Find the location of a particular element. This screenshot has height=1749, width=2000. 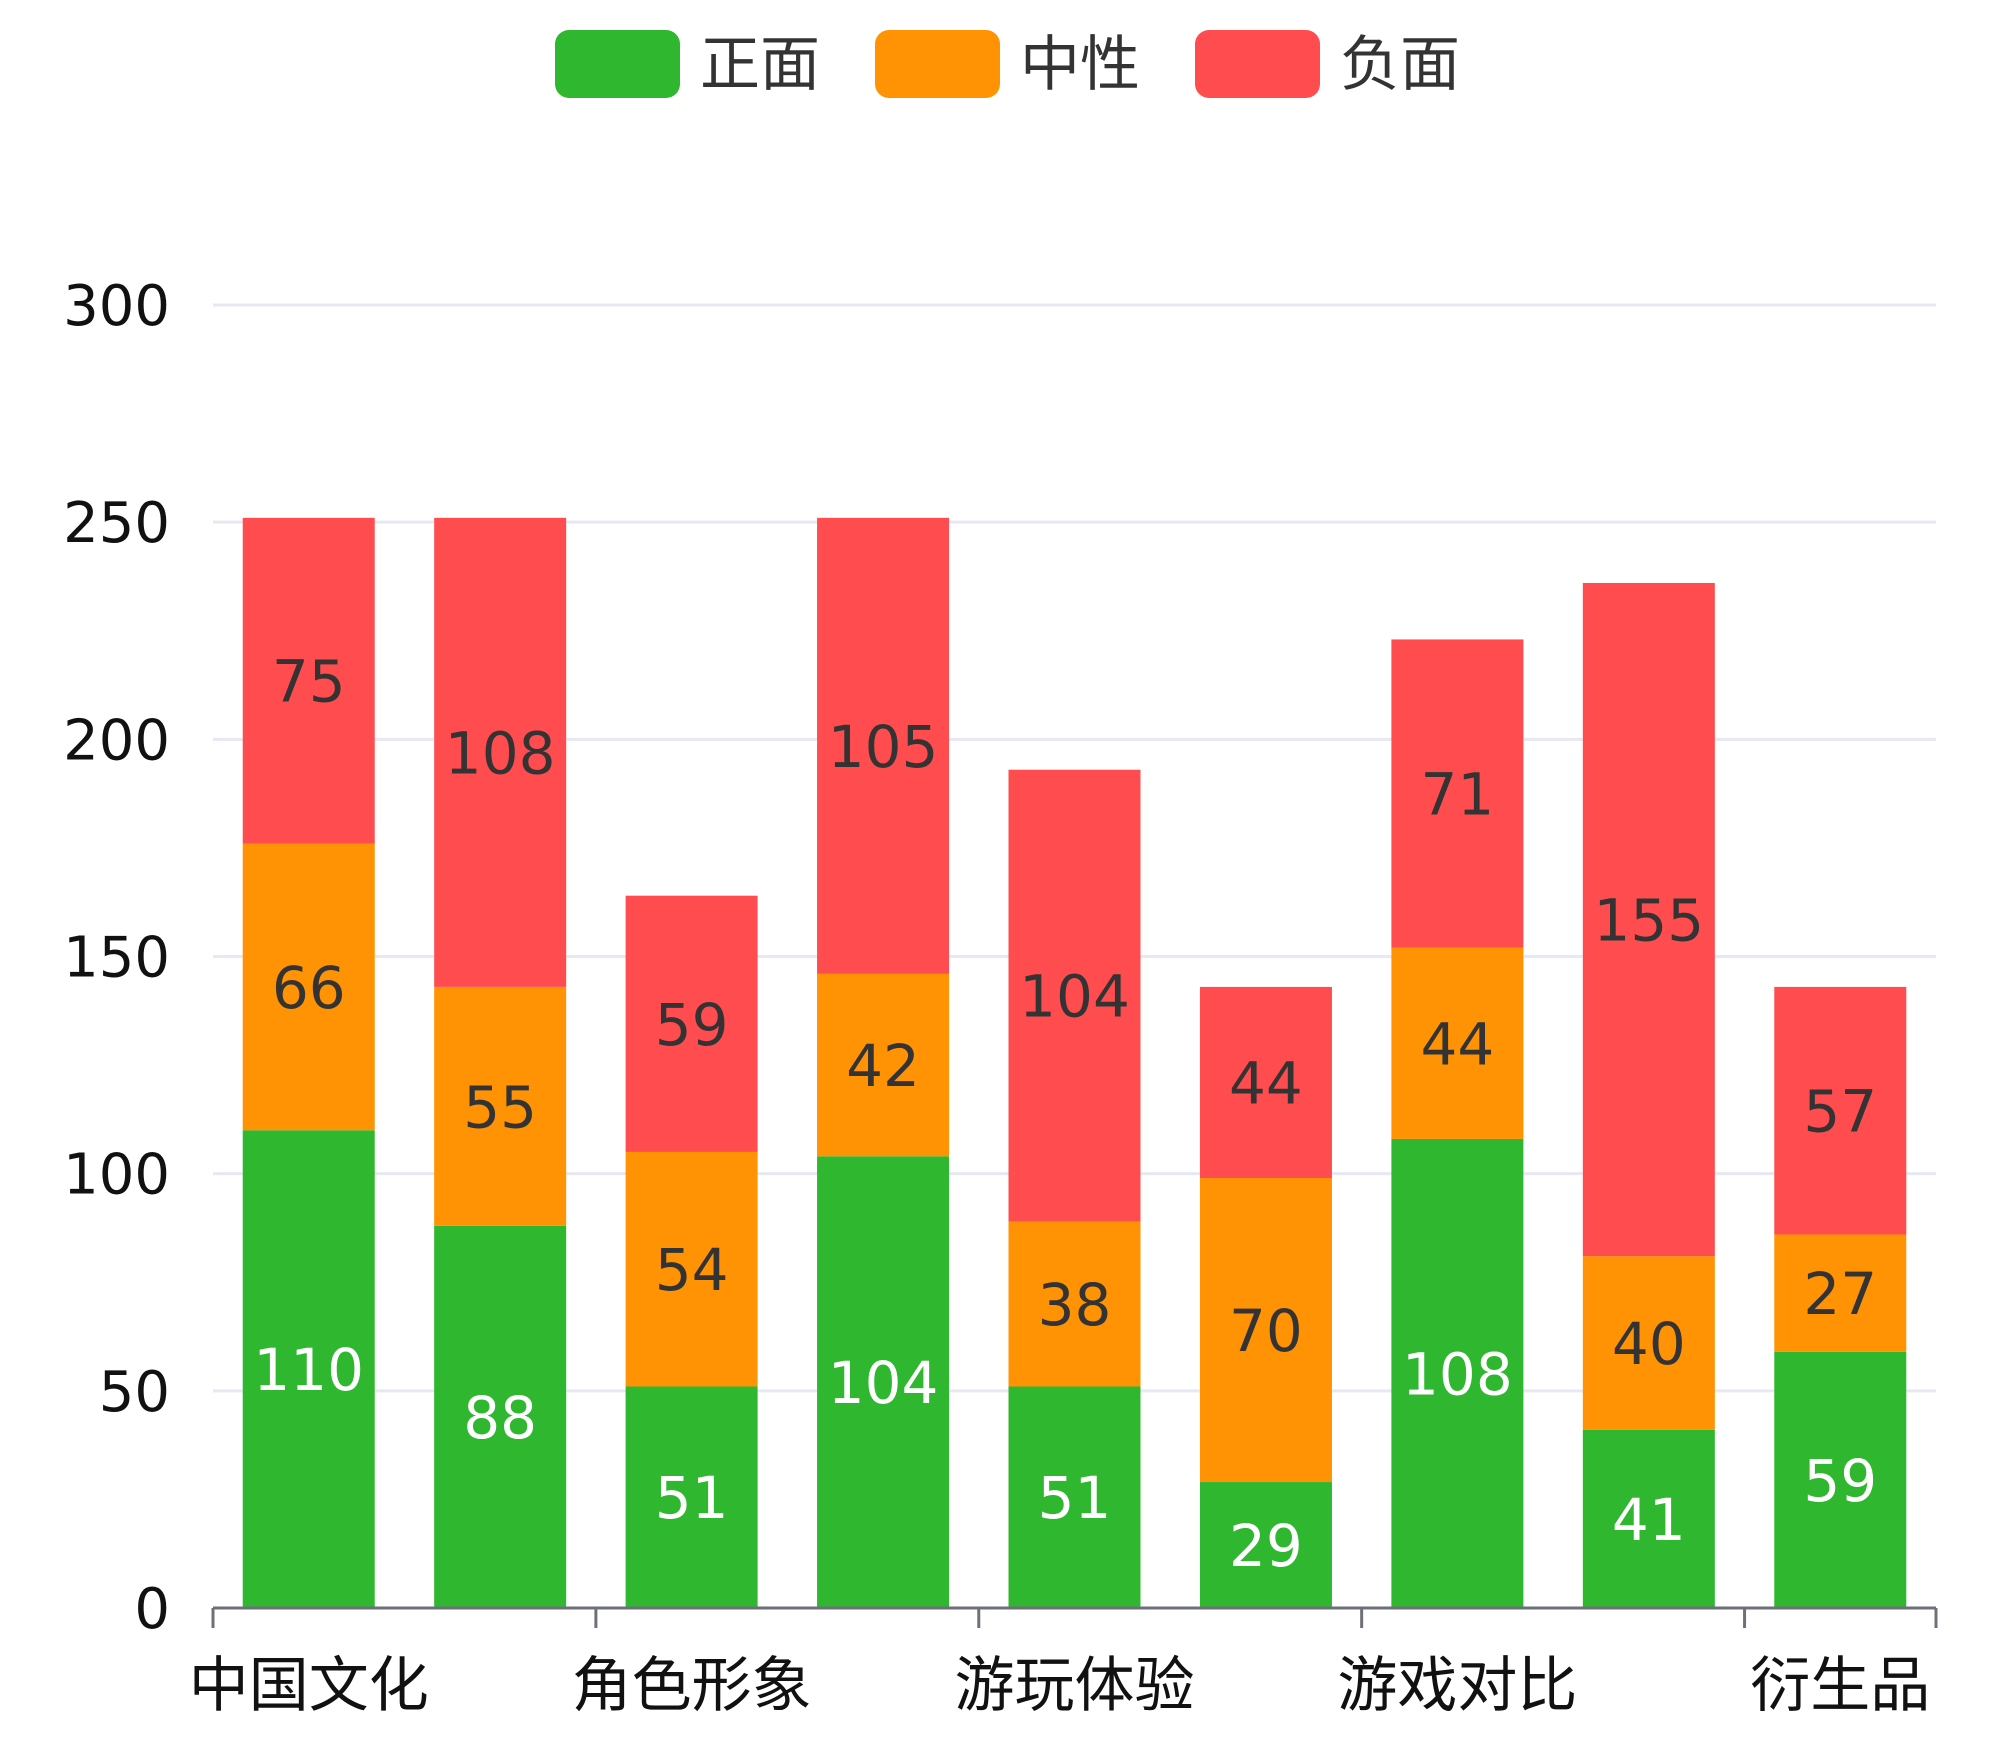

bar-value-label: 66 is located at coordinates (309, 988).